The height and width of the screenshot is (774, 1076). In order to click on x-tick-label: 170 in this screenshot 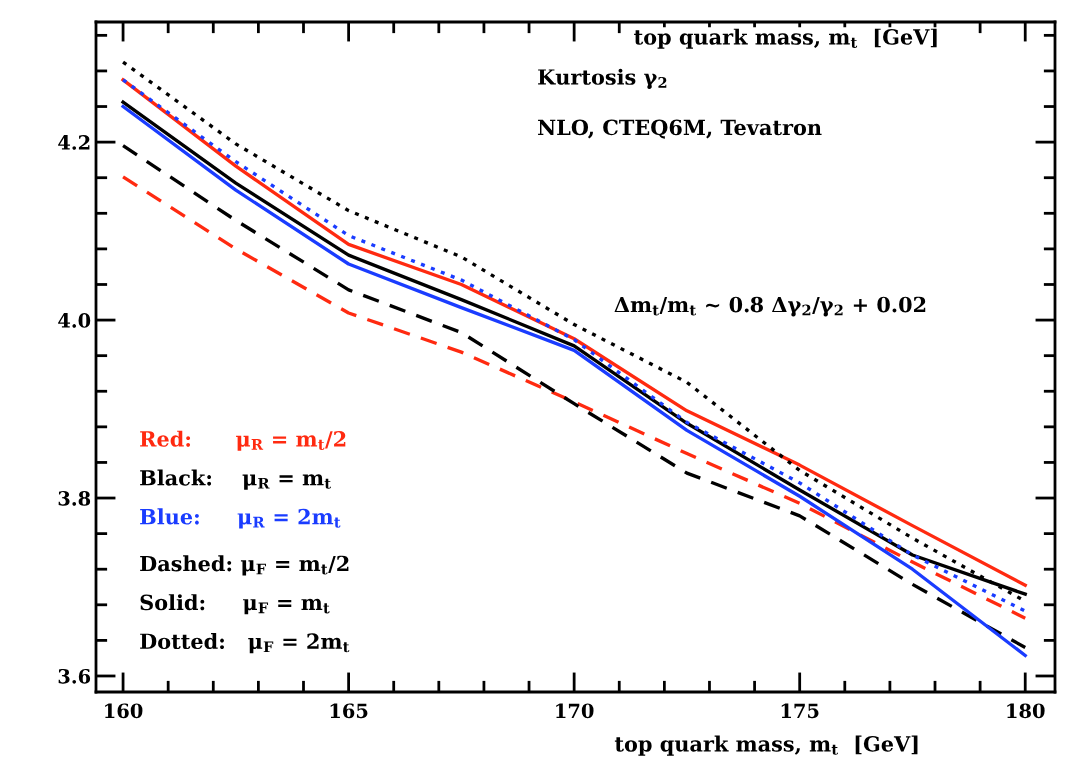, I will do `click(575, 711)`.